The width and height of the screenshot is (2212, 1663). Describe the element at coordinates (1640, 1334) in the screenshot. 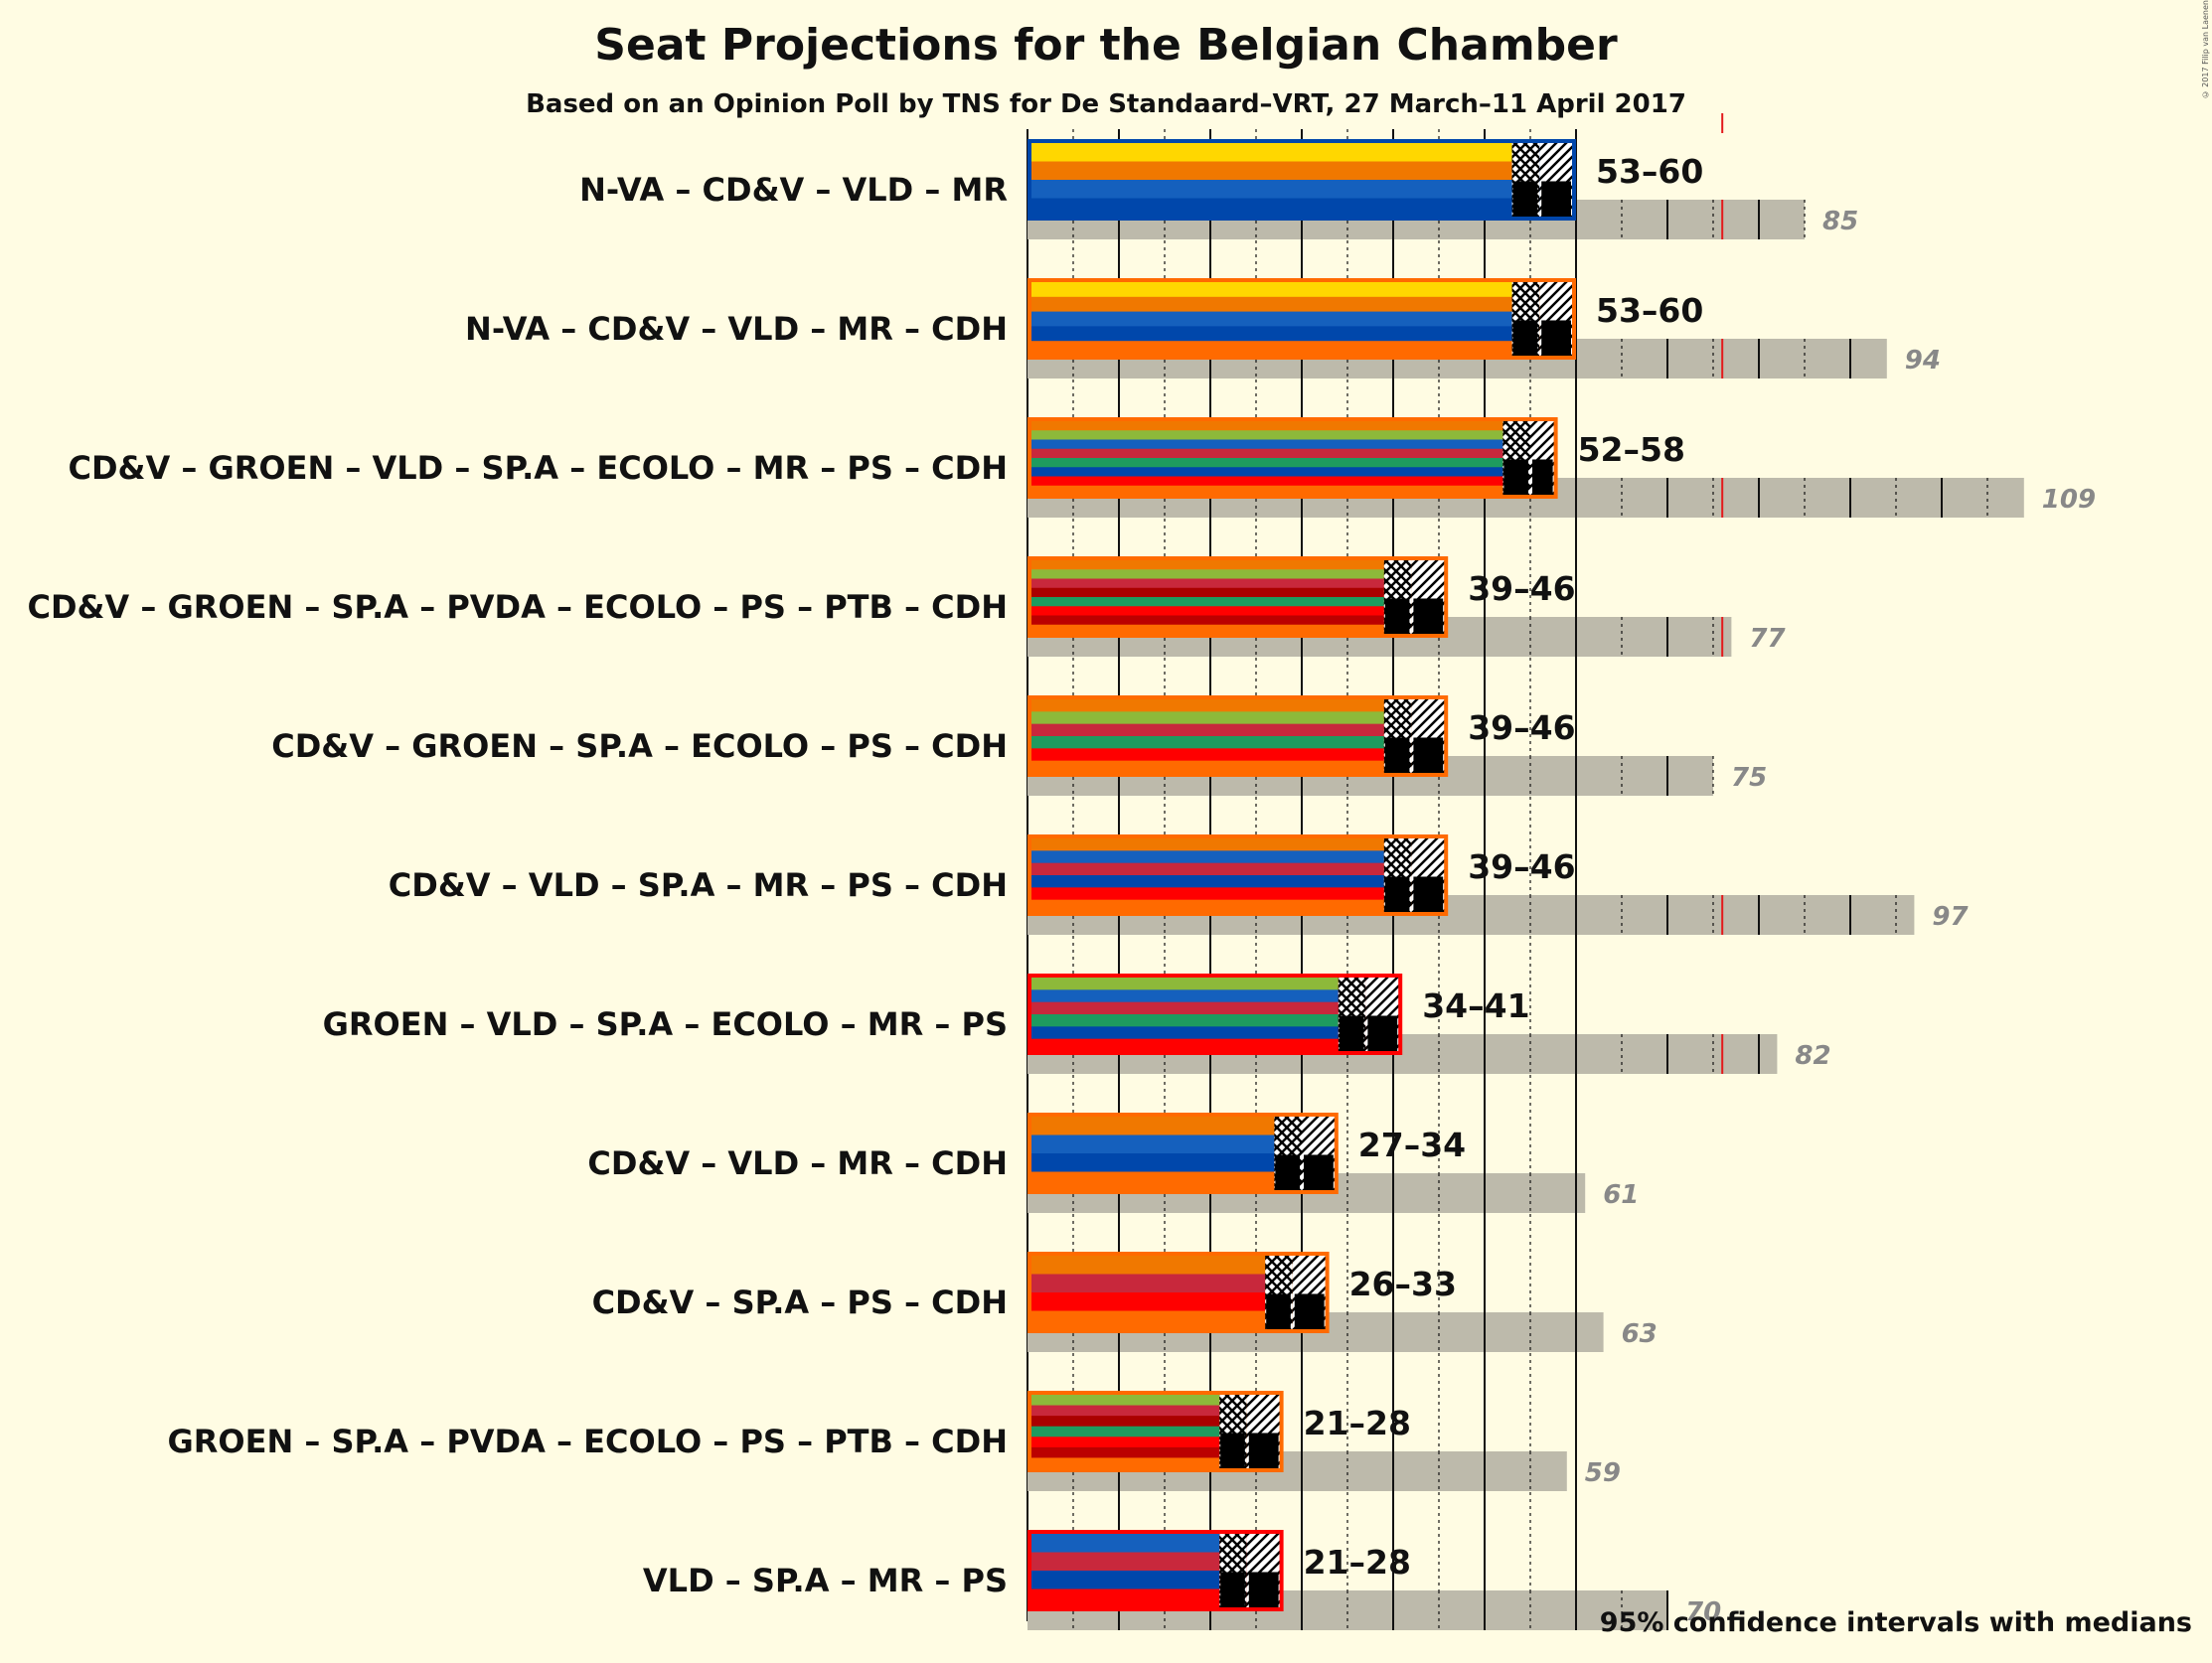

I see `last-result-label: 63` at that location.